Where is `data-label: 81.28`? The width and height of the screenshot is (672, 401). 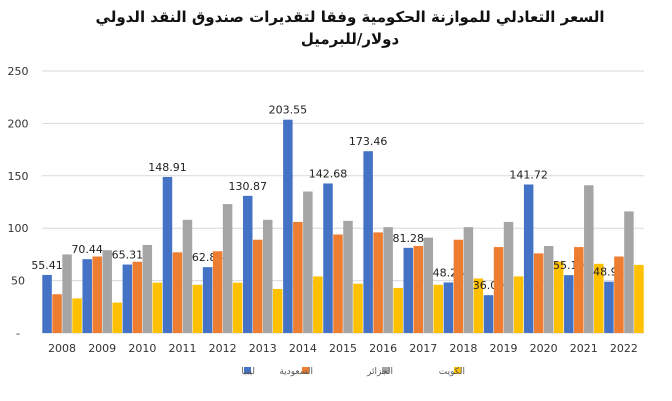 data-label: 81.28 is located at coordinates (409, 238).